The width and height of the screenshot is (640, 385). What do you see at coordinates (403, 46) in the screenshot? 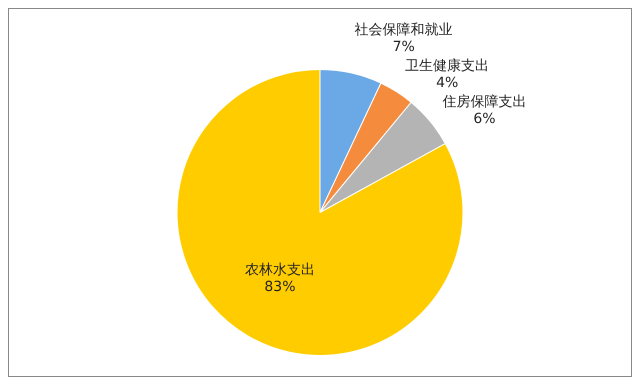
I see `data-label: 7%` at bounding box center [403, 46].